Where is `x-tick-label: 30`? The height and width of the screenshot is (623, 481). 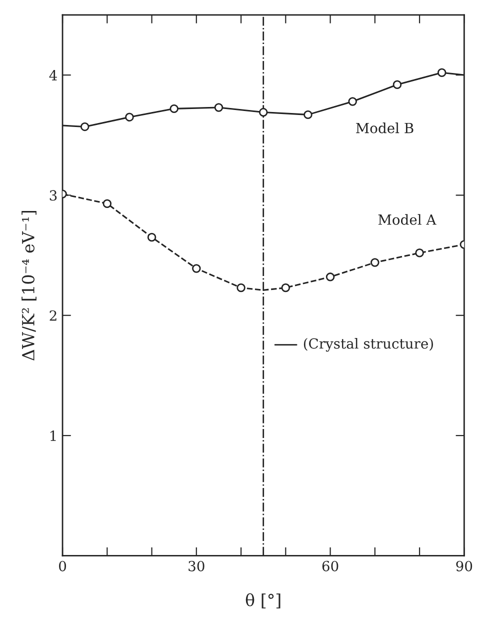
x-tick-label: 30 is located at coordinates (196, 566).